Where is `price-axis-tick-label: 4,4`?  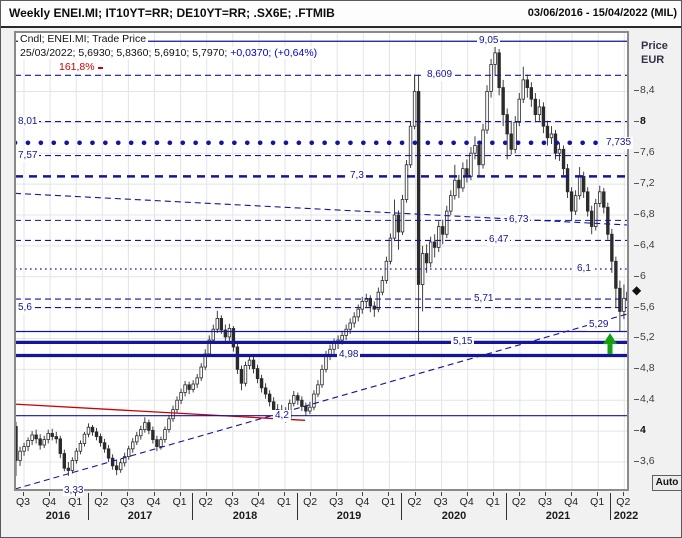 price-axis-tick-label: 4,4 is located at coordinates (647, 399).